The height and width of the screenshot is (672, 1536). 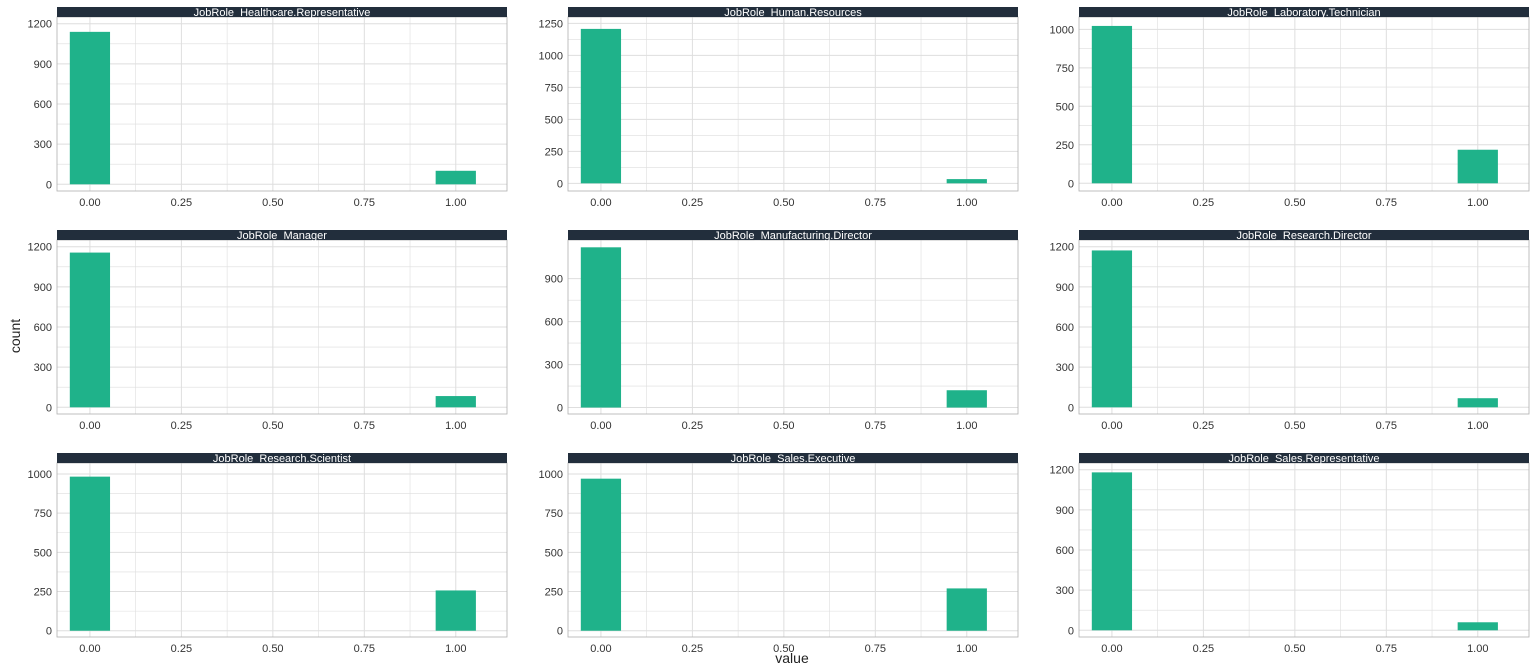 I want to click on y-axis-title: count, so click(x=15, y=336).